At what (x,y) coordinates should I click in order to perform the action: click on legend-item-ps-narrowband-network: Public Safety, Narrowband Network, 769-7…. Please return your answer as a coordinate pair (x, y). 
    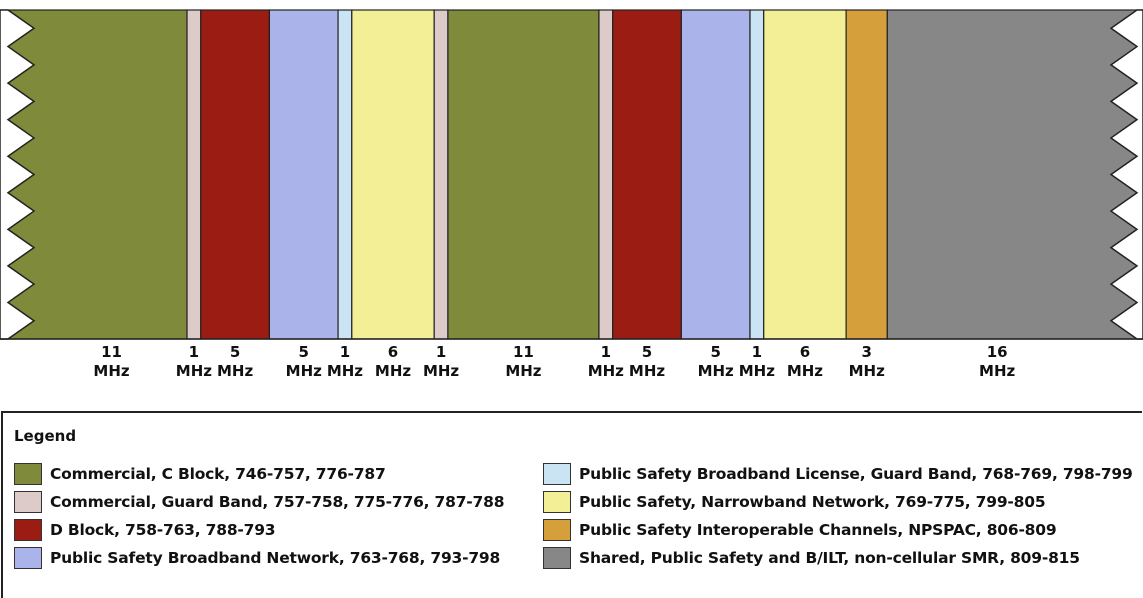
    Looking at the image, I should click on (794, 502).